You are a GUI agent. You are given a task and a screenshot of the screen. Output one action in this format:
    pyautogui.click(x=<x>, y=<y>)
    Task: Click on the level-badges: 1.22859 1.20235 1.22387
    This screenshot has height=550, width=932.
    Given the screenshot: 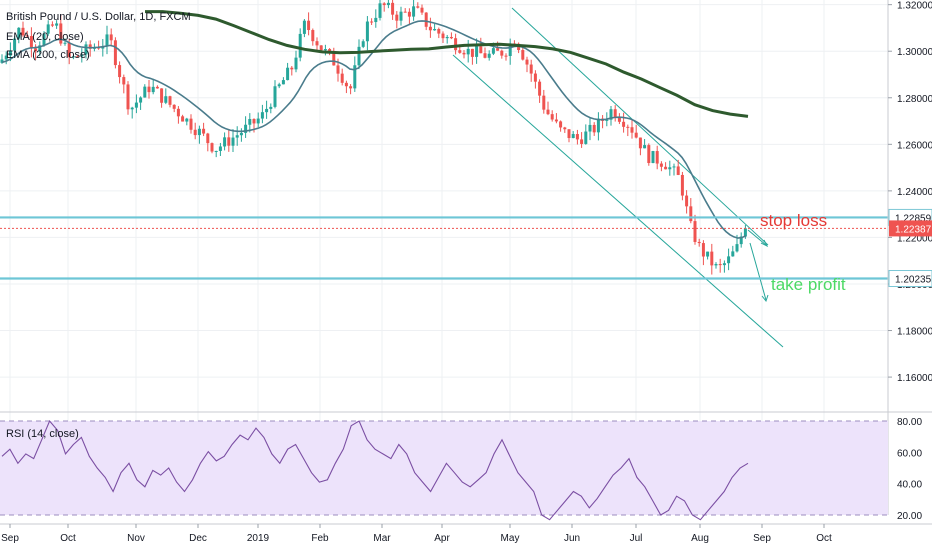 What is the action you would take?
    pyautogui.click(x=910, y=248)
    